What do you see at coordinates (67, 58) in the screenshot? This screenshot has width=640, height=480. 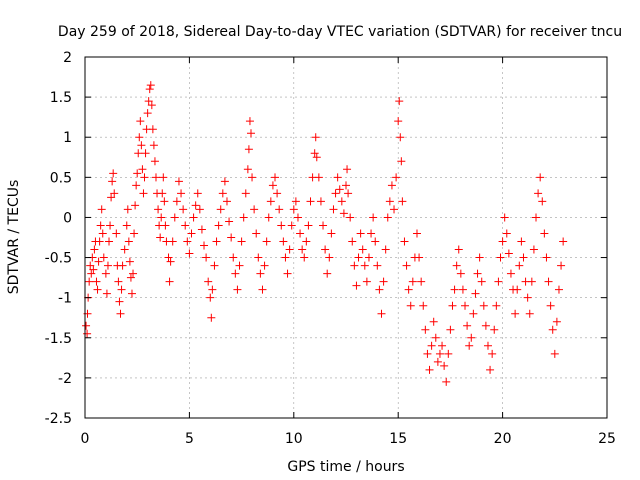 I see `y-tick-label: 2` at bounding box center [67, 58].